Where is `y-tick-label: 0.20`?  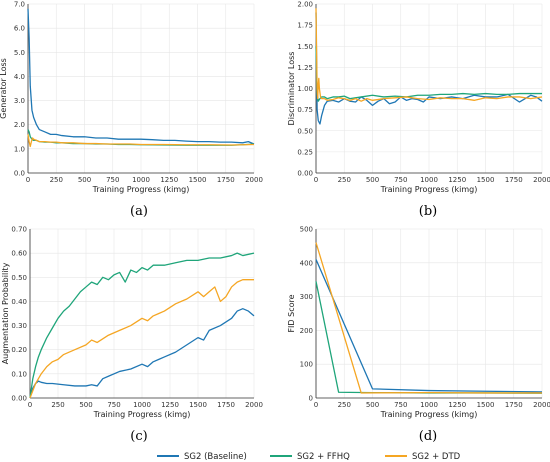
y-tick-label: 0.20 is located at coordinates (19, 350).